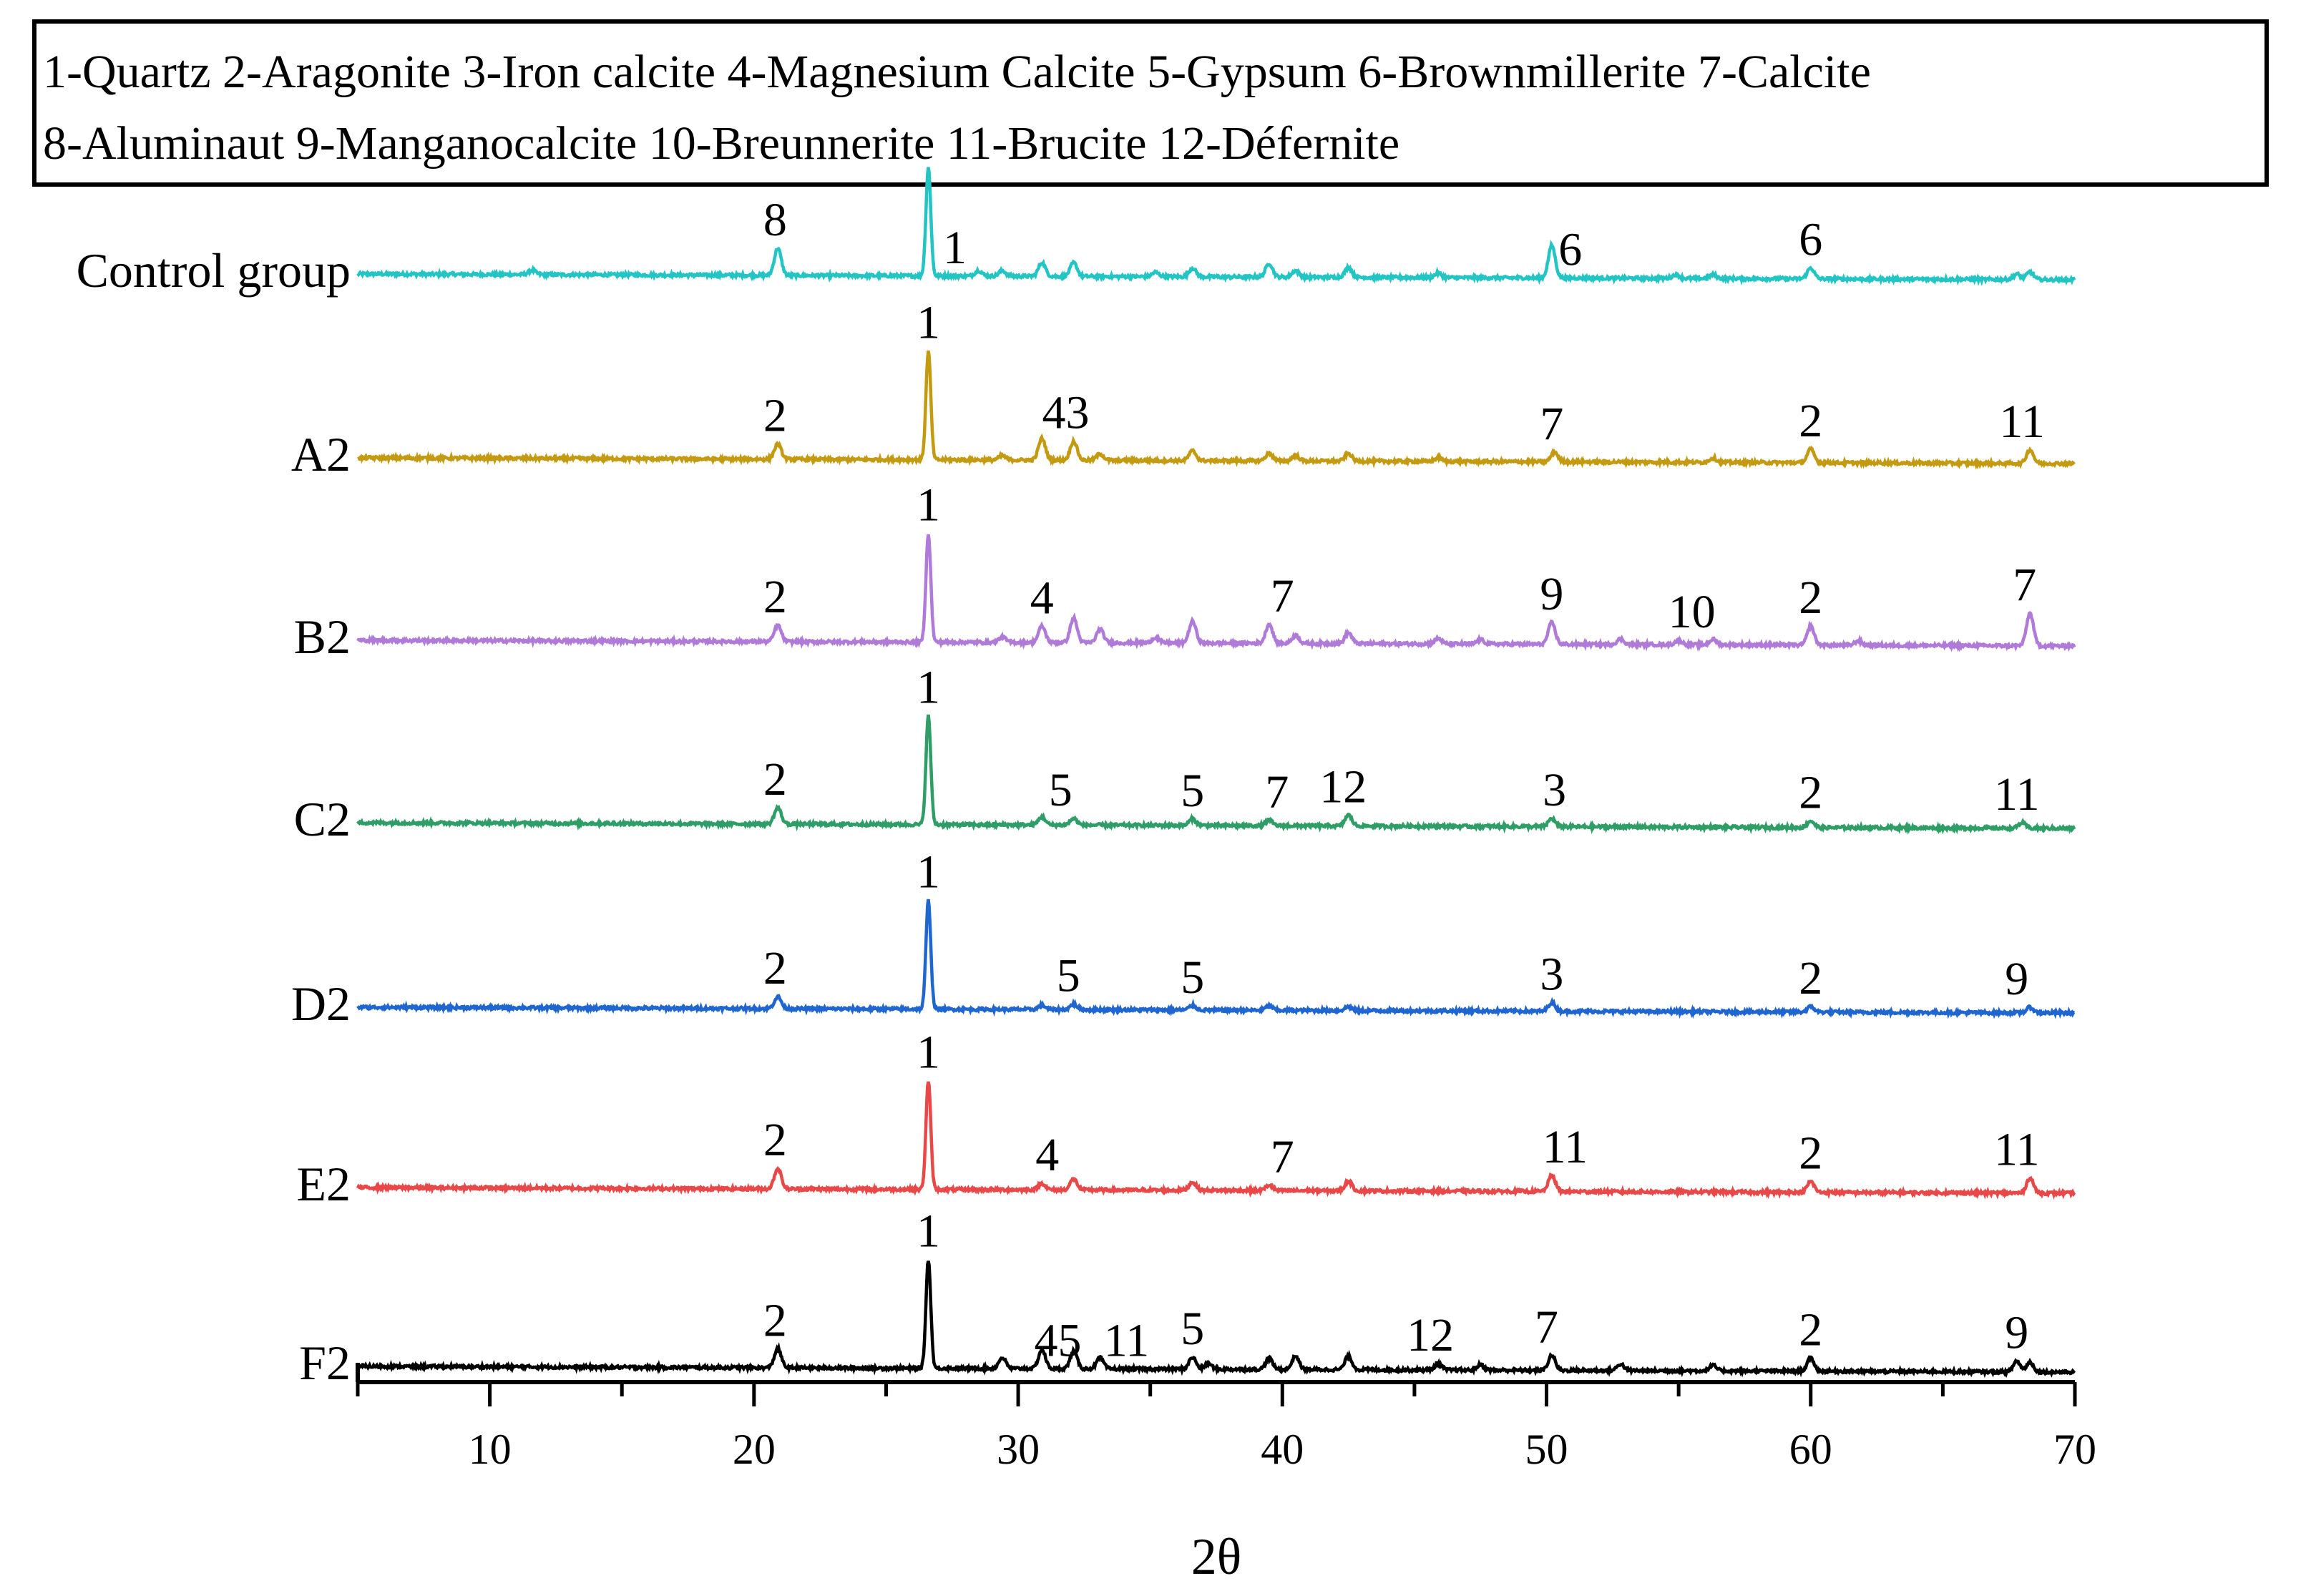  Describe the element at coordinates (775, 220) in the screenshot. I see `peak-label: 8` at that location.